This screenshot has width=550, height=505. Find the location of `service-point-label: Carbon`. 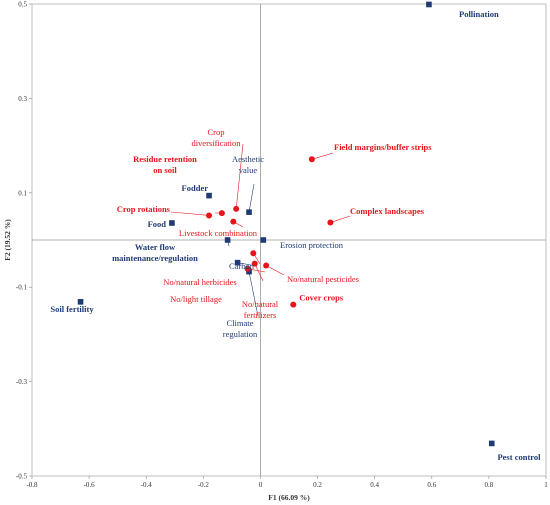

service-point-label: Carbon is located at coordinates (242, 266).